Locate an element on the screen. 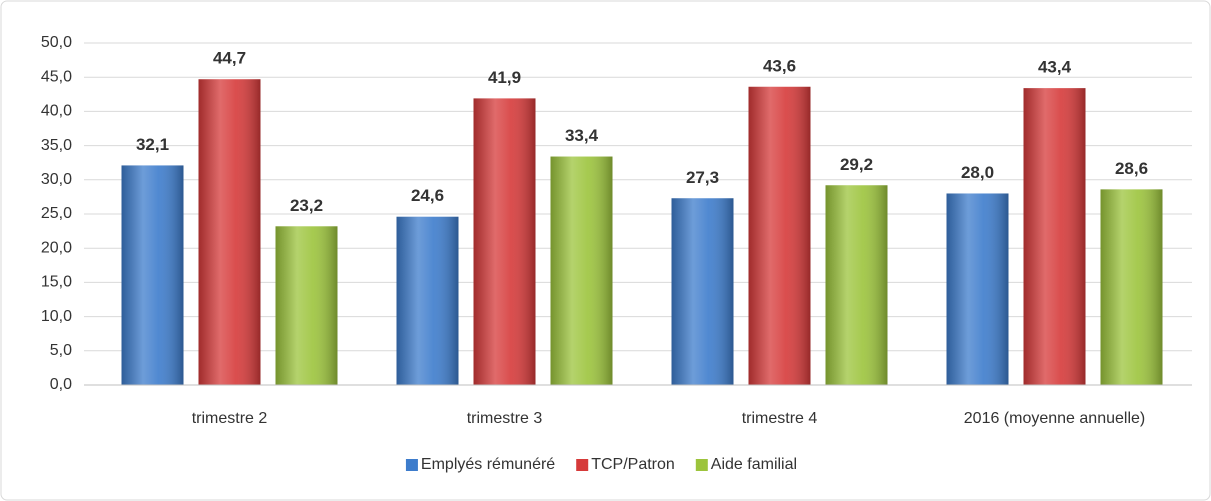  data-label: 43,6 is located at coordinates (779, 65).